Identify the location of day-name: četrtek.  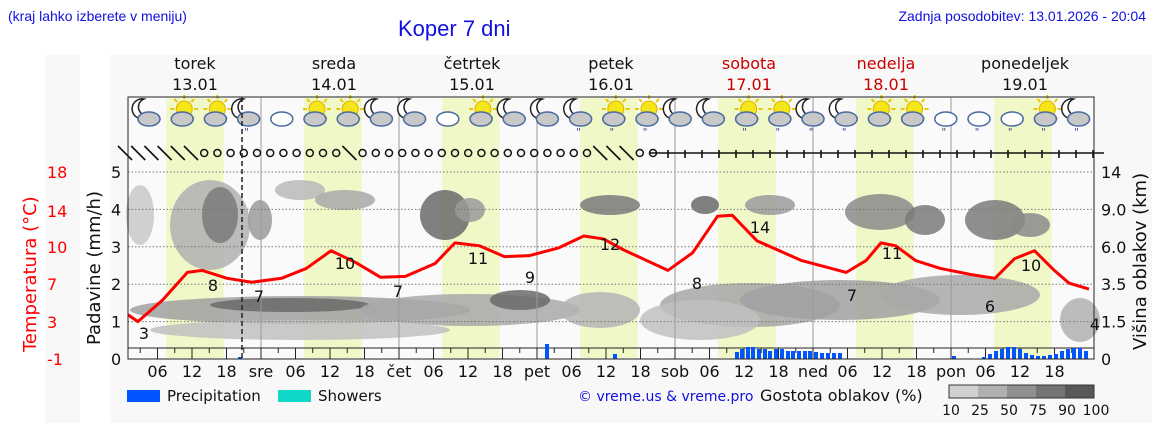
(473, 63).